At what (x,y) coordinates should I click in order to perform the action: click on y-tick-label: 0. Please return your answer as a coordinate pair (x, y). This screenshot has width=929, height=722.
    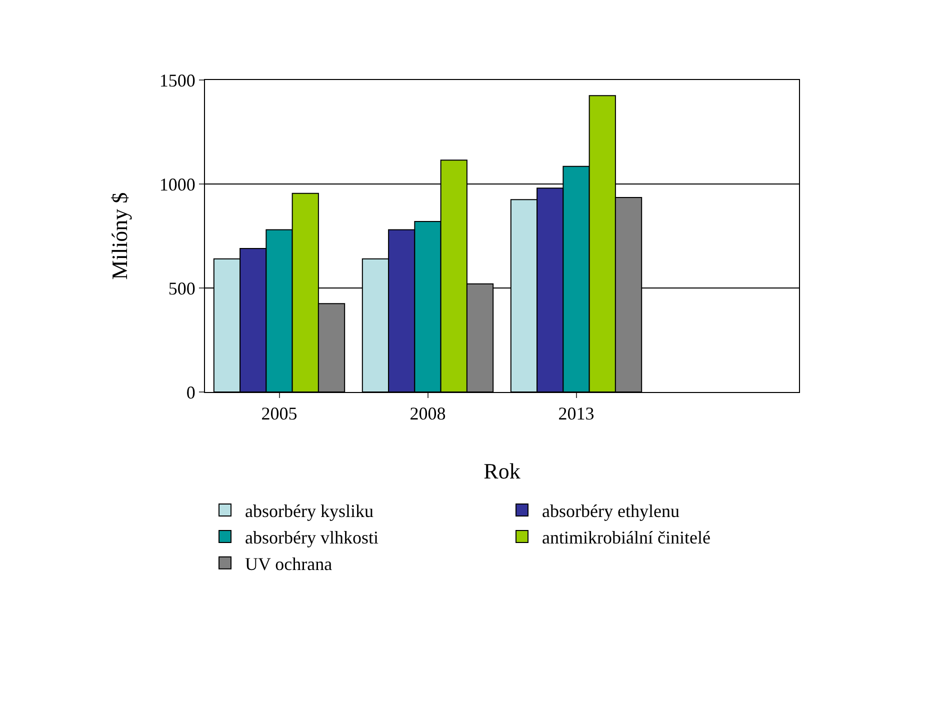
    Looking at the image, I should click on (191, 392).